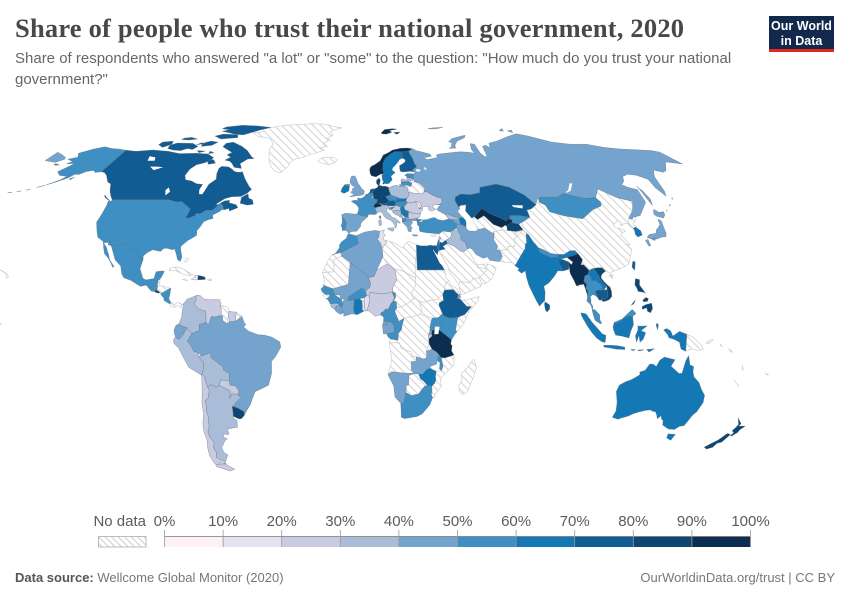 The width and height of the screenshot is (850, 600). What do you see at coordinates (457, 521) in the screenshot?
I see `svg-text: 50%` at bounding box center [457, 521].